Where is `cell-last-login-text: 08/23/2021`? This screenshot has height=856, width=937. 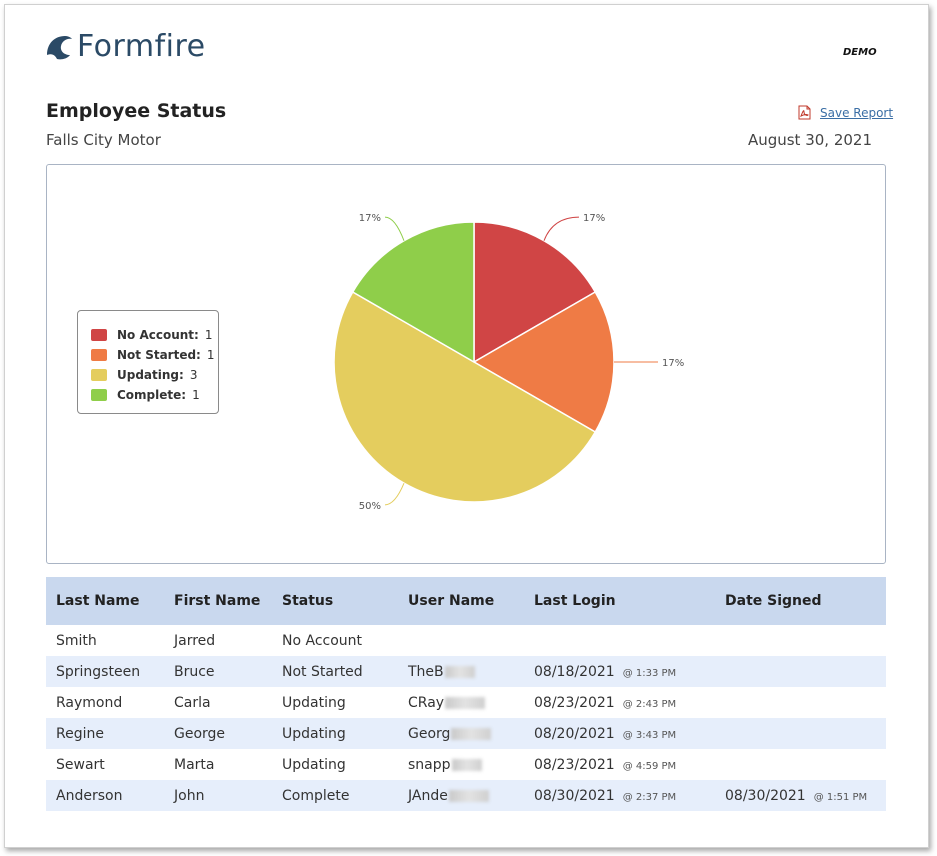 cell-last-login-text: 08/23/2021 is located at coordinates (574, 764).